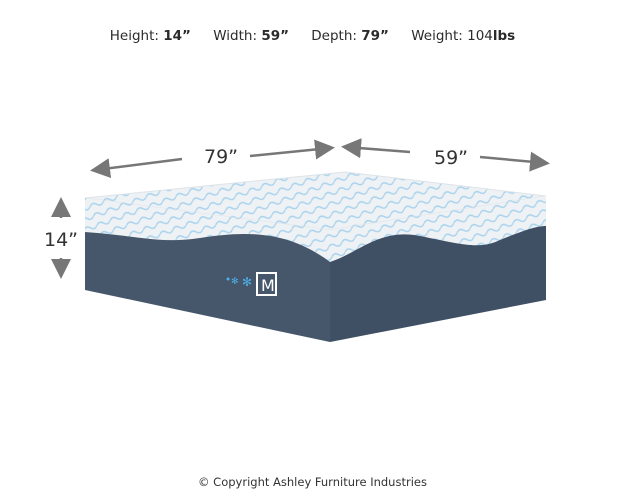  Describe the element at coordinates (504, 36) in the screenshot. I see `spec-unit: lbs` at that location.